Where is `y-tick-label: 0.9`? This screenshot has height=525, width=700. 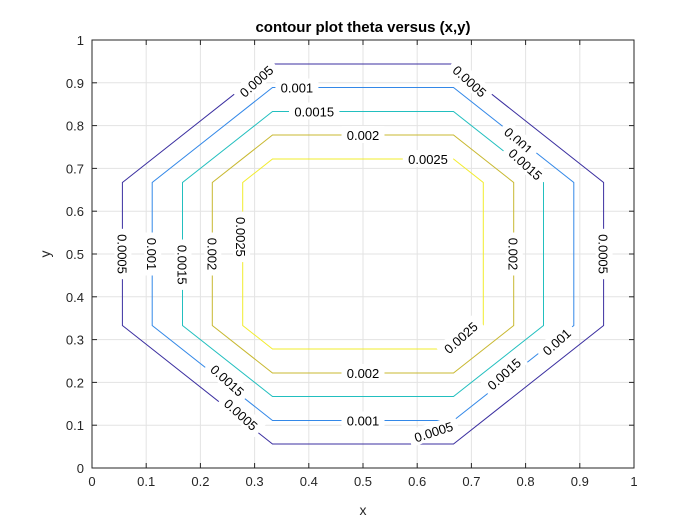 y-tick-label: 0.9 is located at coordinates (75, 83).